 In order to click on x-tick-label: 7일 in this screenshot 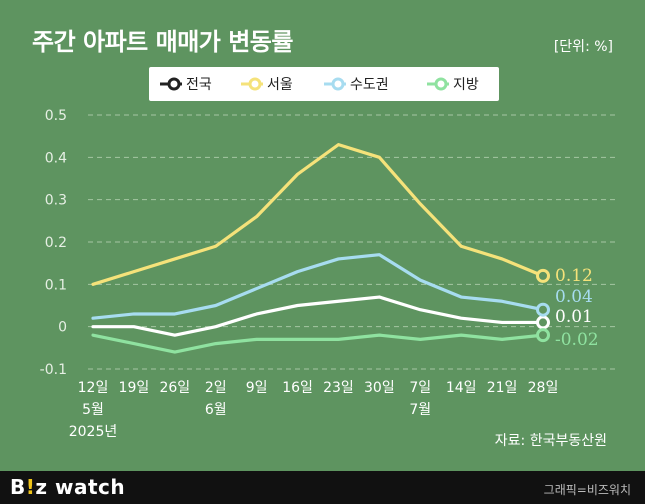, I will do `click(420, 388)`.